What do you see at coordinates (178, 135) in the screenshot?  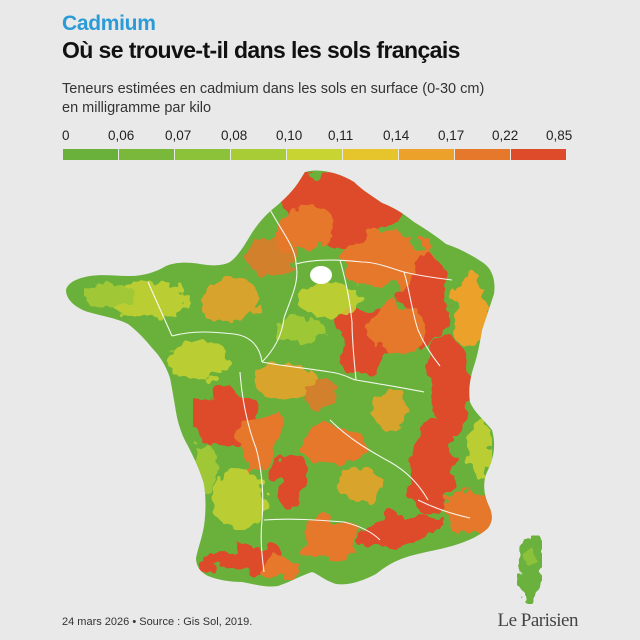 I see `legend-label: 0,07` at bounding box center [178, 135].